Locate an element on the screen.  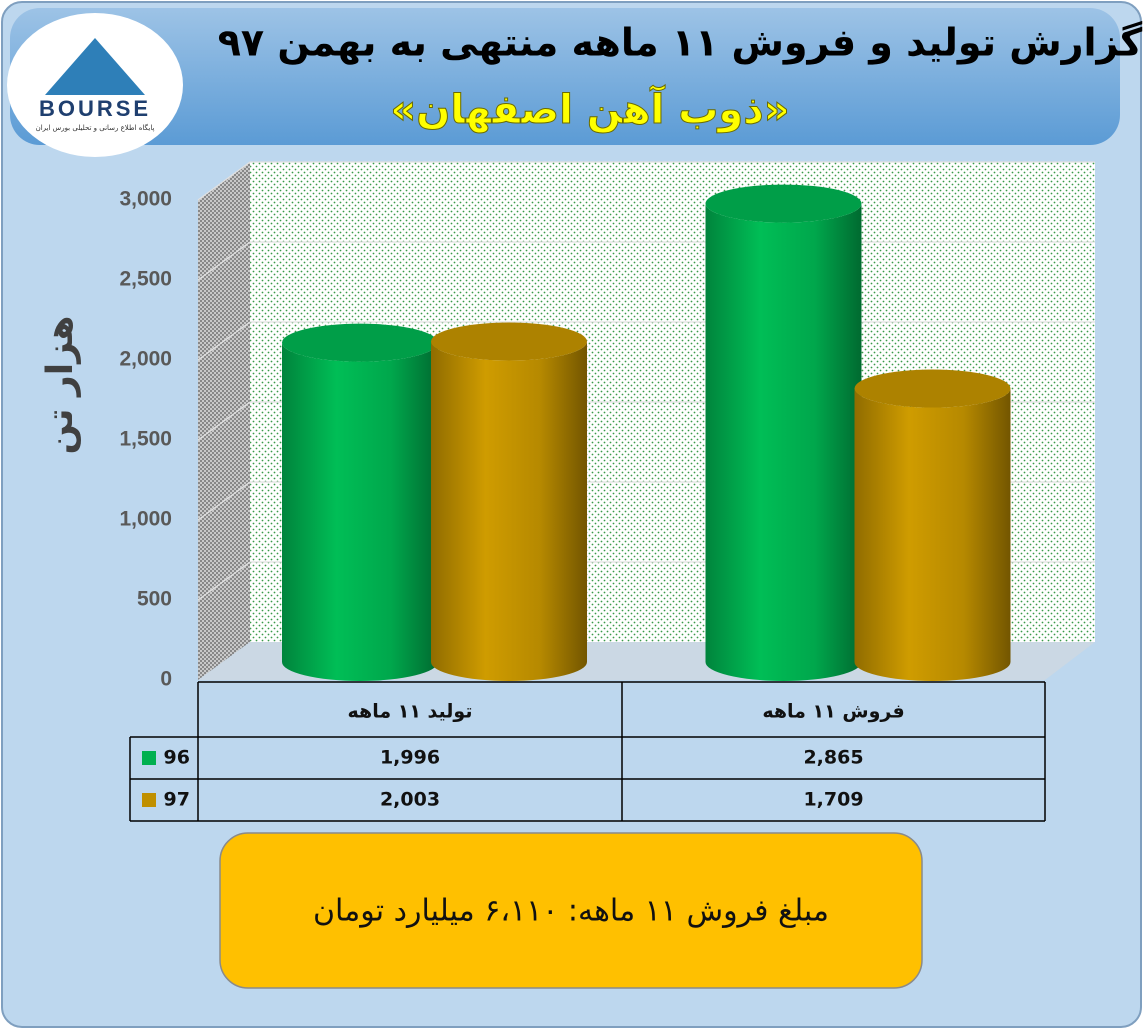
logo-name: BOURSE is located at coordinates (95, 108).